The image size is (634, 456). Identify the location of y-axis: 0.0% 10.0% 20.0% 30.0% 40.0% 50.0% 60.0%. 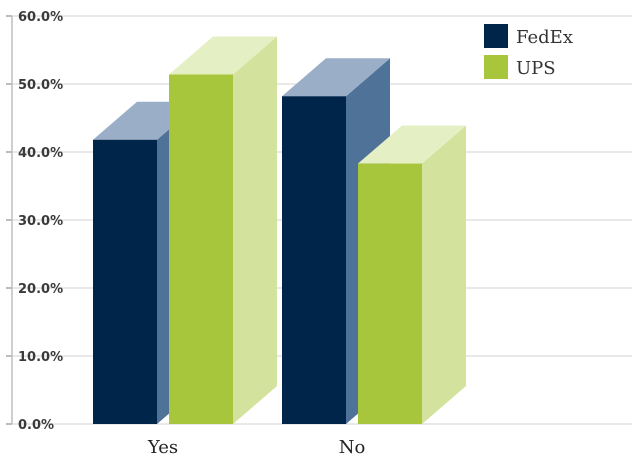
(34, 221).